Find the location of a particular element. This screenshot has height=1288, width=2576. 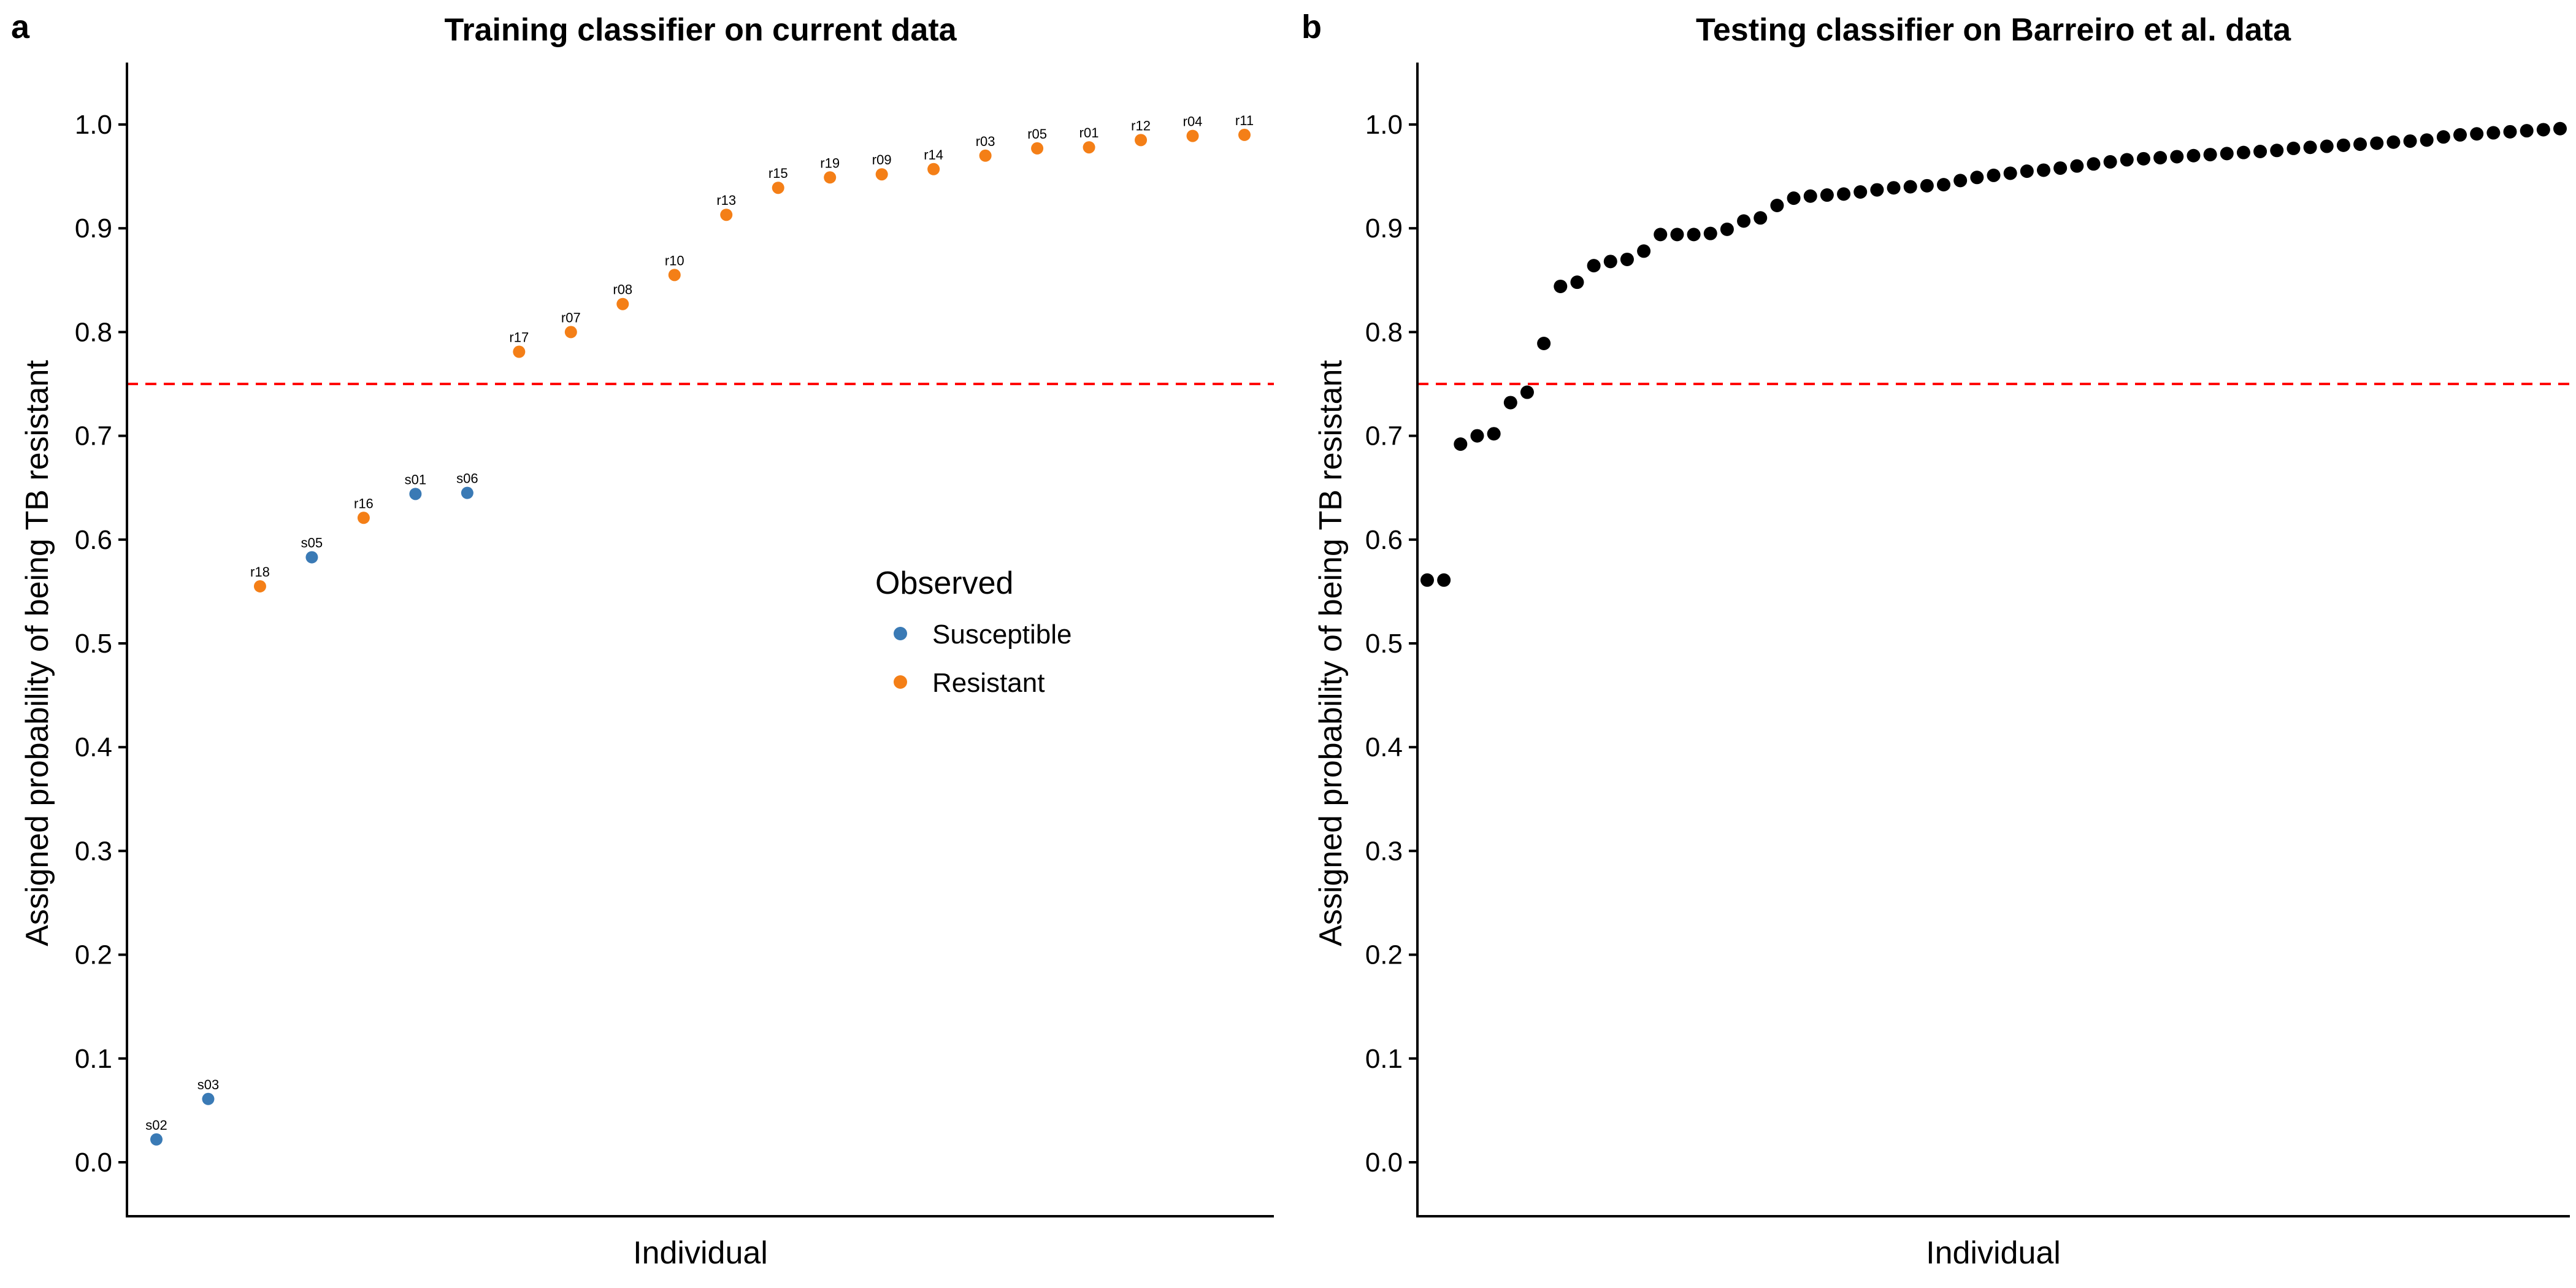

legend-title: Observed is located at coordinates (944, 583).